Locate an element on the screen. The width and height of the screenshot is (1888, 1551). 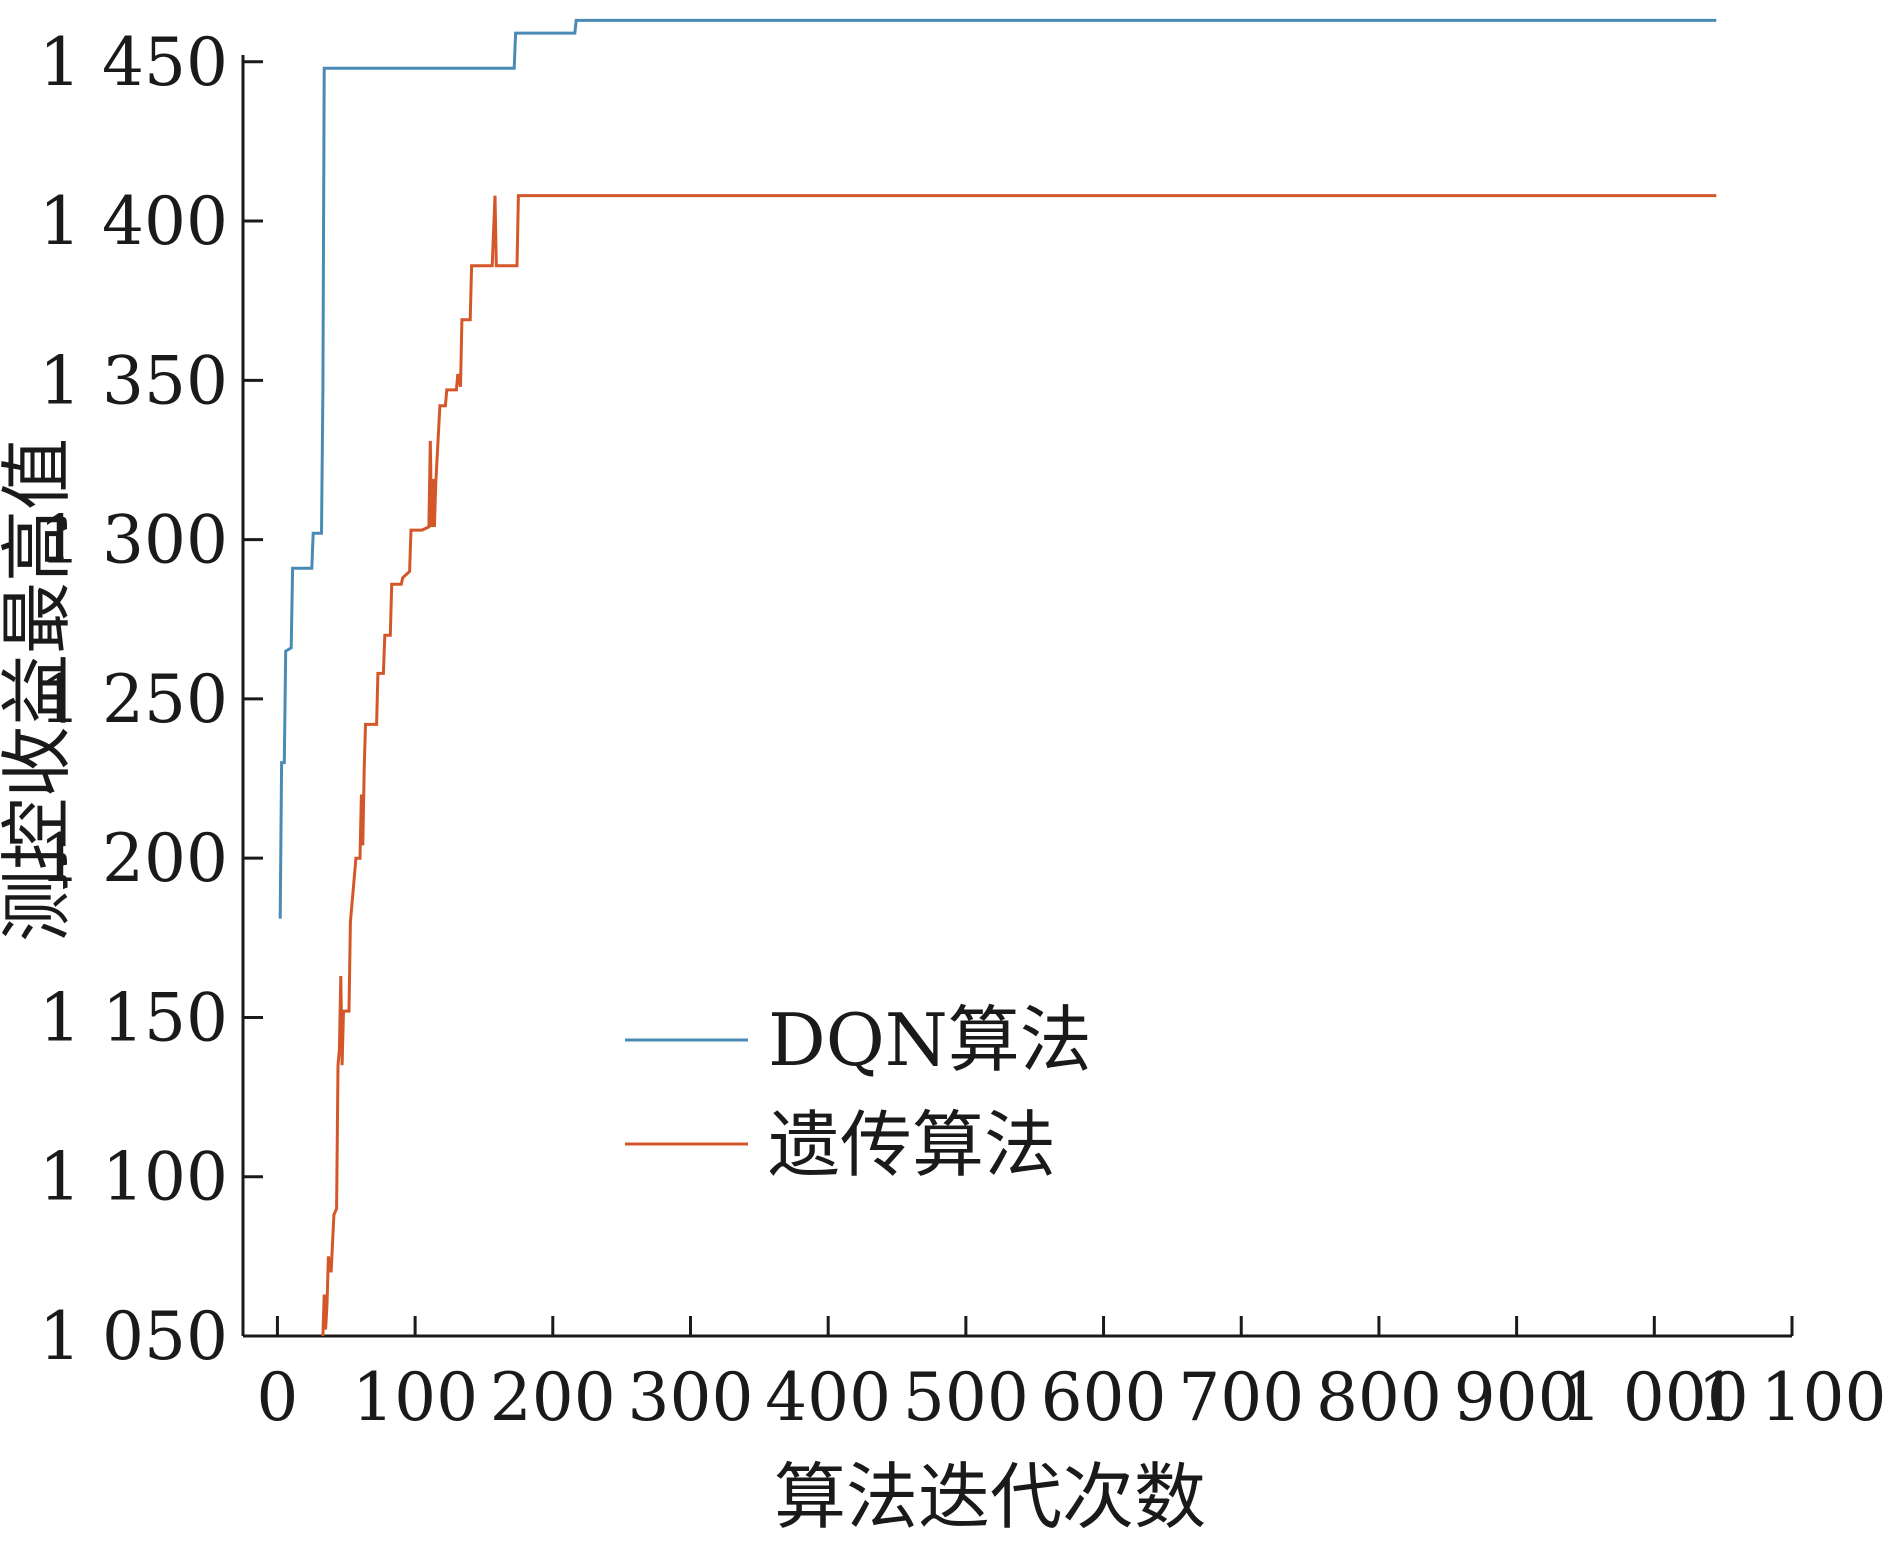
x-tick-label: 800 is located at coordinates (1379, 1397).